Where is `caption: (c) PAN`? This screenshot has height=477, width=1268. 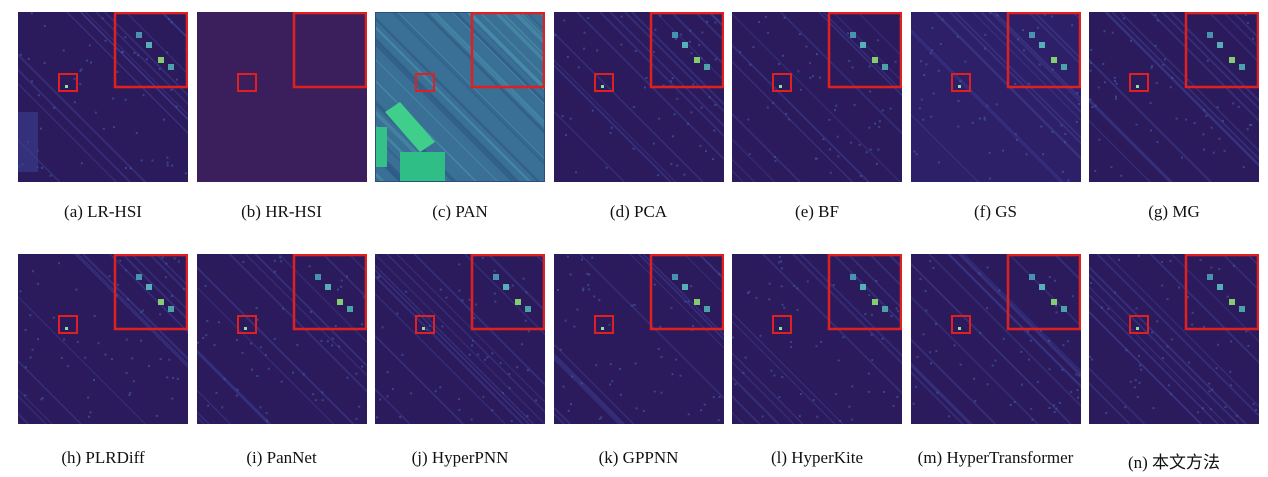
caption: (c) PAN is located at coordinates (460, 211).